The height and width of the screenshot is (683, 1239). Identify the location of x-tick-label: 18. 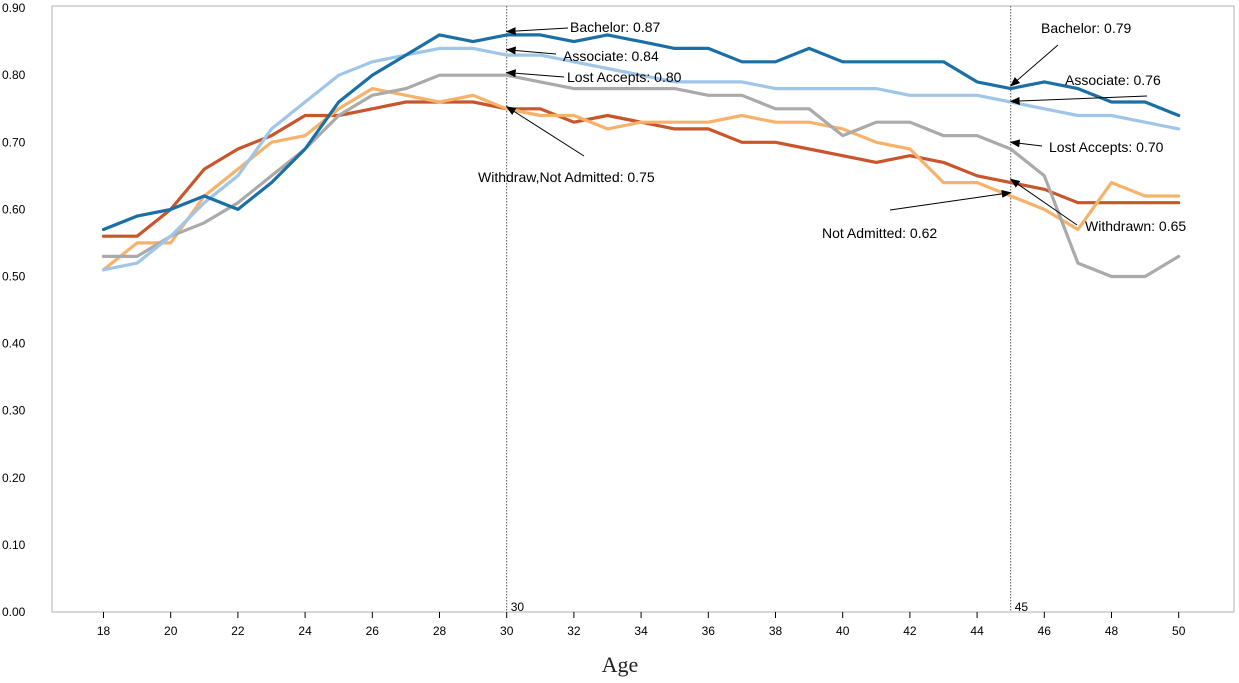
(104, 631).